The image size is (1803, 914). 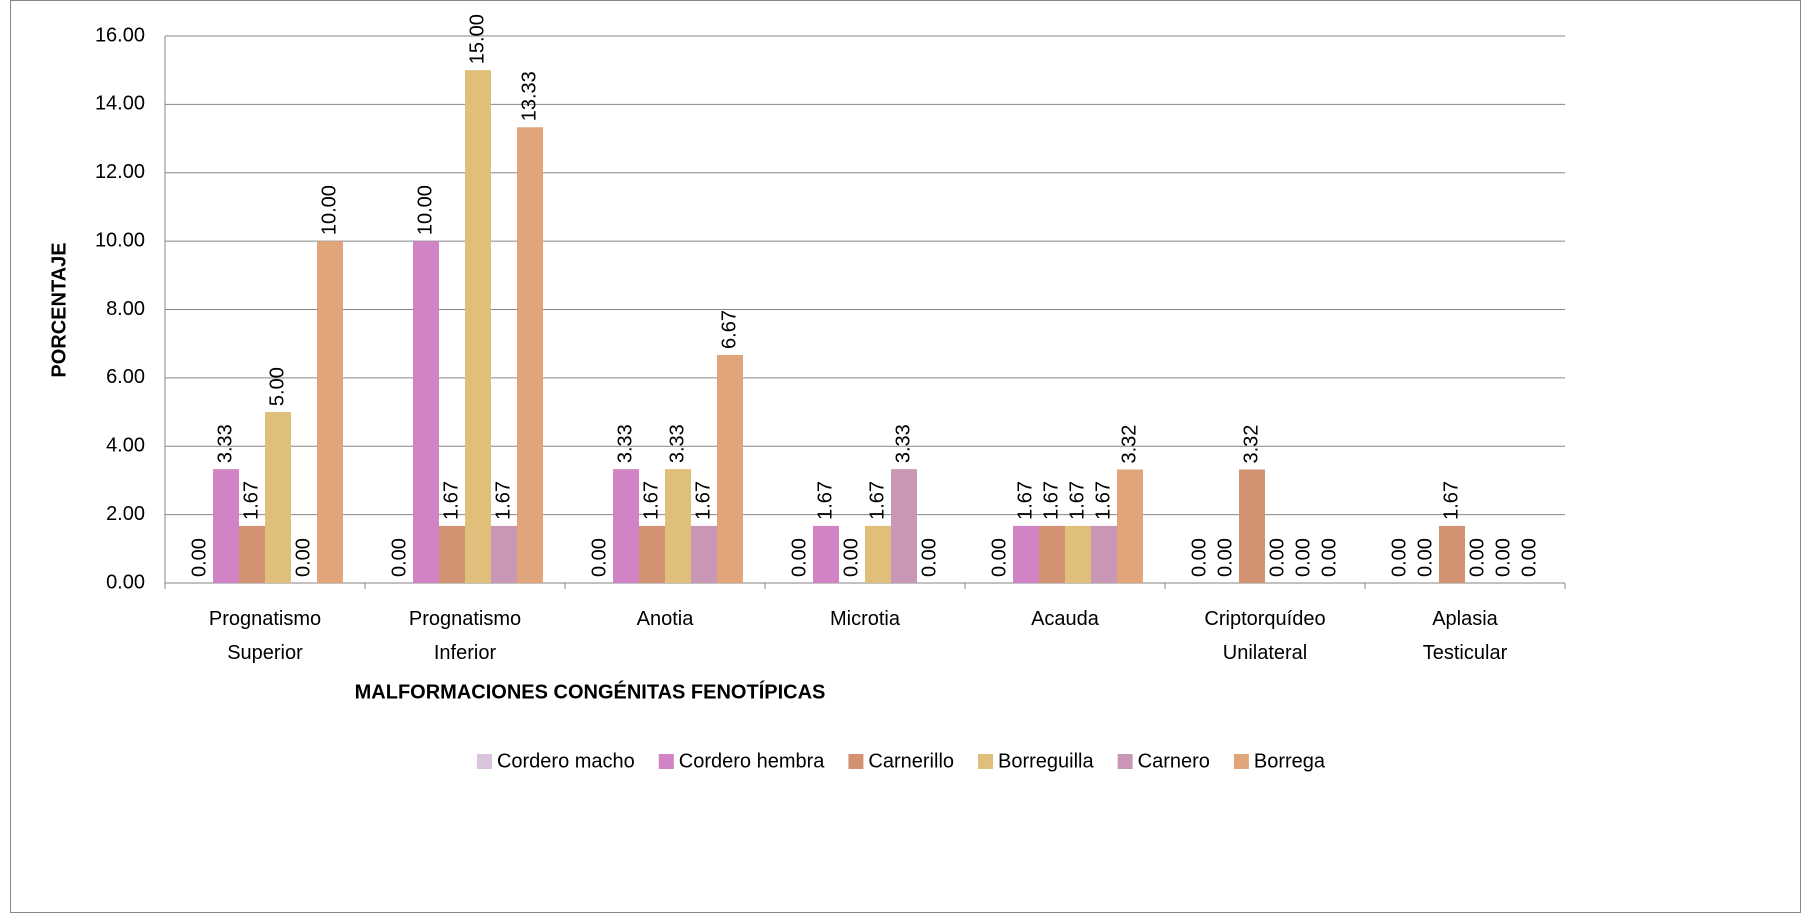 What do you see at coordinates (865, 619) in the screenshot?
I see `x-tick-label: Microtia` at bounding box center [865, 619].